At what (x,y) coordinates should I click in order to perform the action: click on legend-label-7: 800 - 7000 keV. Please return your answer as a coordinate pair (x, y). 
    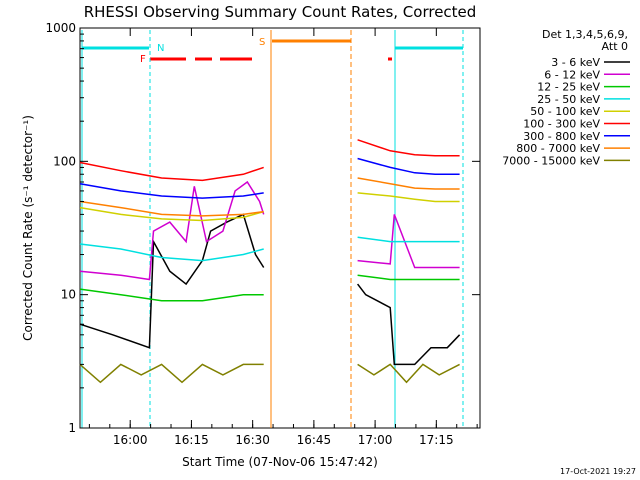
    Looking at the image, I should click on (558, 148).